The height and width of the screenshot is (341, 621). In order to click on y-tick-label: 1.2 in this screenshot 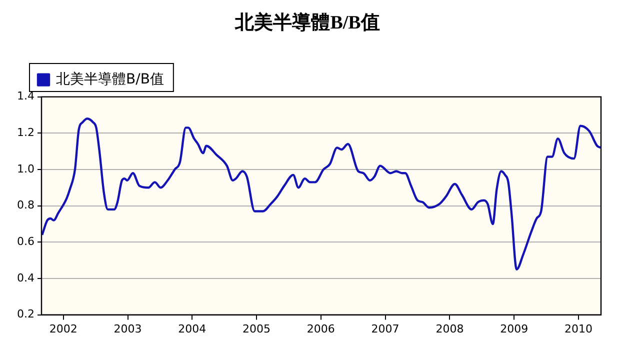, I will do `click(25, 132)`.